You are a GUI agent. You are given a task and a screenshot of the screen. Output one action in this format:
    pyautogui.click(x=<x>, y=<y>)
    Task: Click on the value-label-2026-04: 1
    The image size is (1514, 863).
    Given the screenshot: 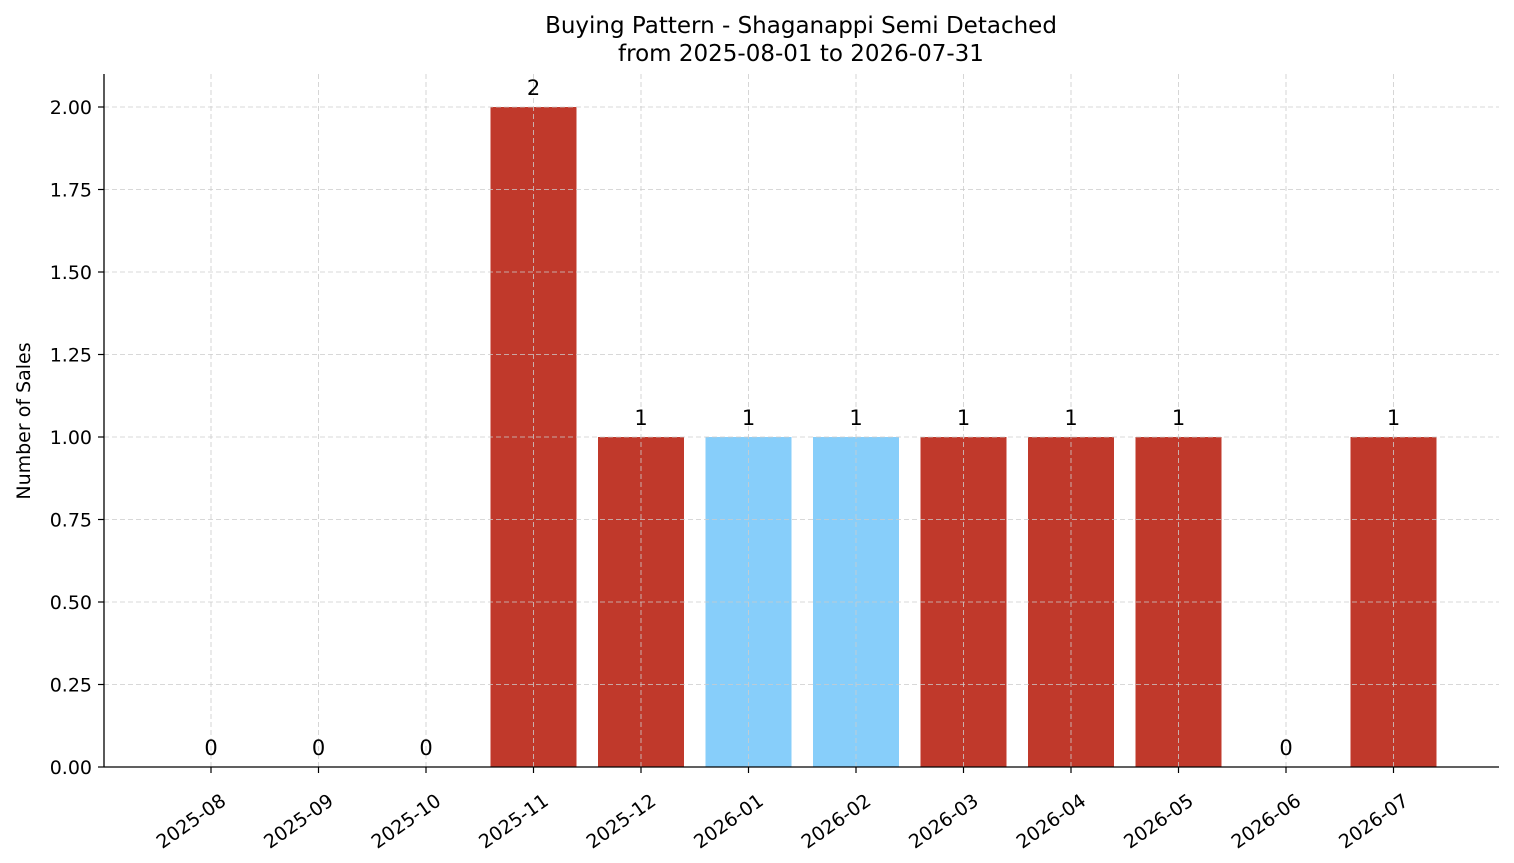 What is the action you would take?
    pyautogui.click(x=1070, y=418)
    